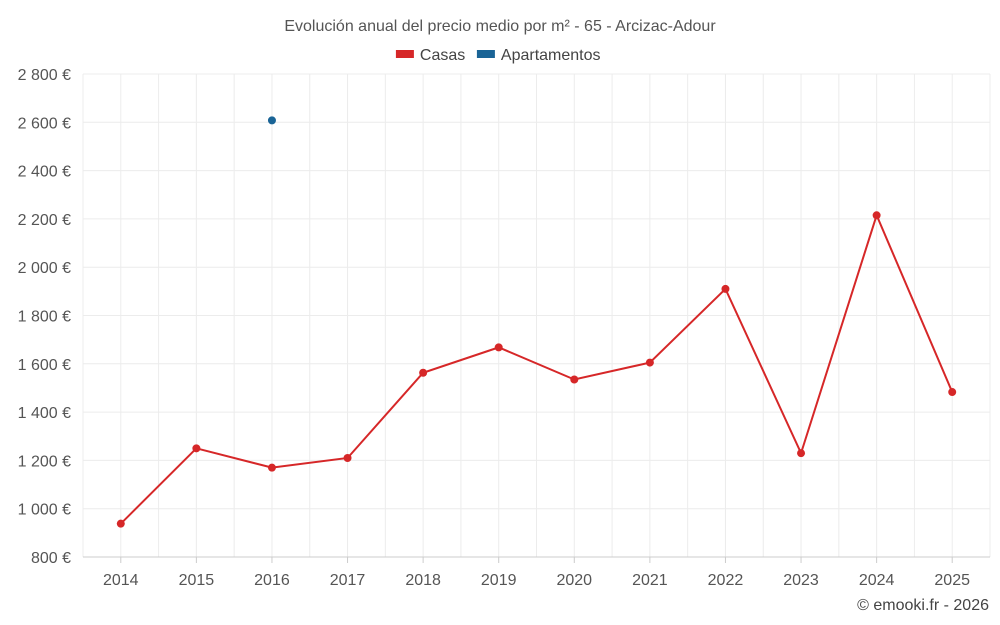  What do you see at coordinates (650, 580) in the screenshot?
I see `x-tick-label: 2021` at bounding box center [650, 580].